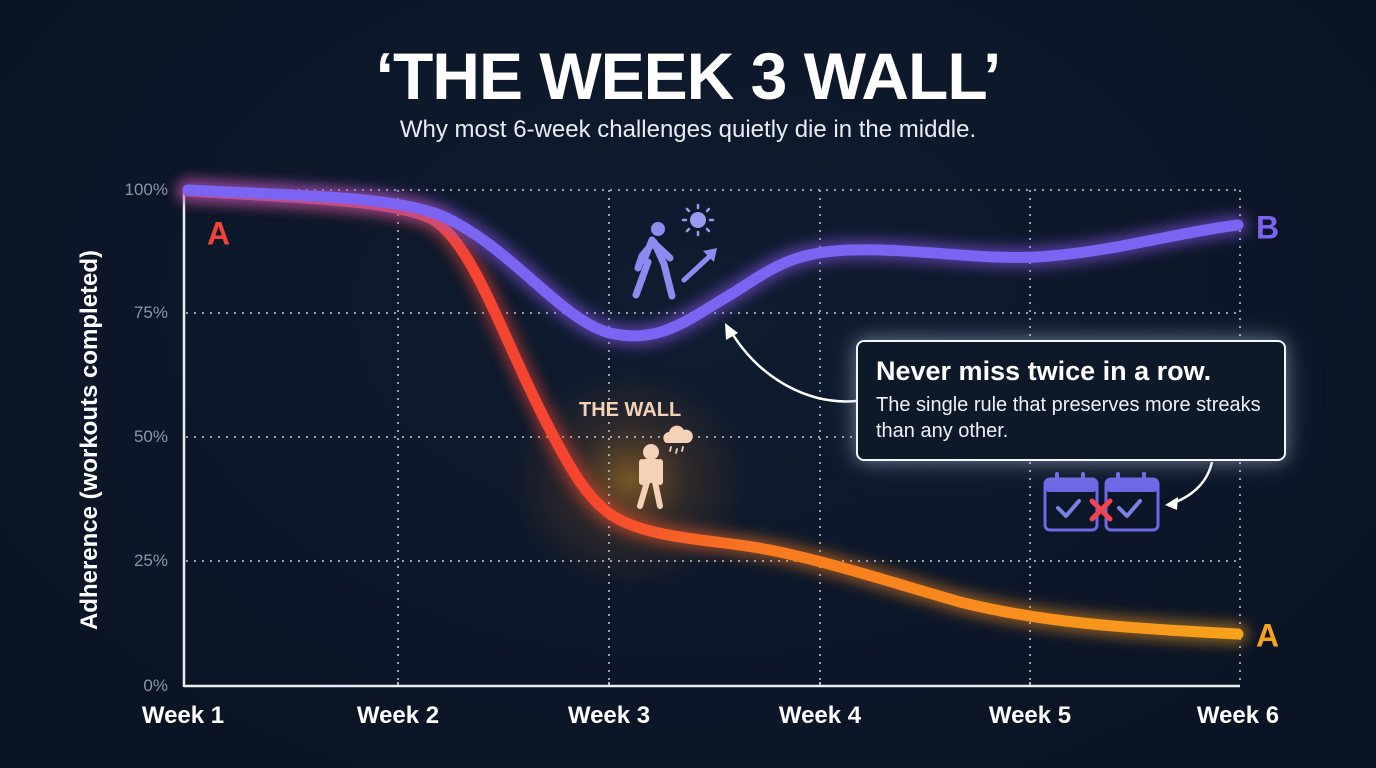 This screenshot has height=768, width=1376. What do you see at coordinates (699, 265) in the screenshot?
I see `up-arrow-icon` at bounding box center [699, 265].